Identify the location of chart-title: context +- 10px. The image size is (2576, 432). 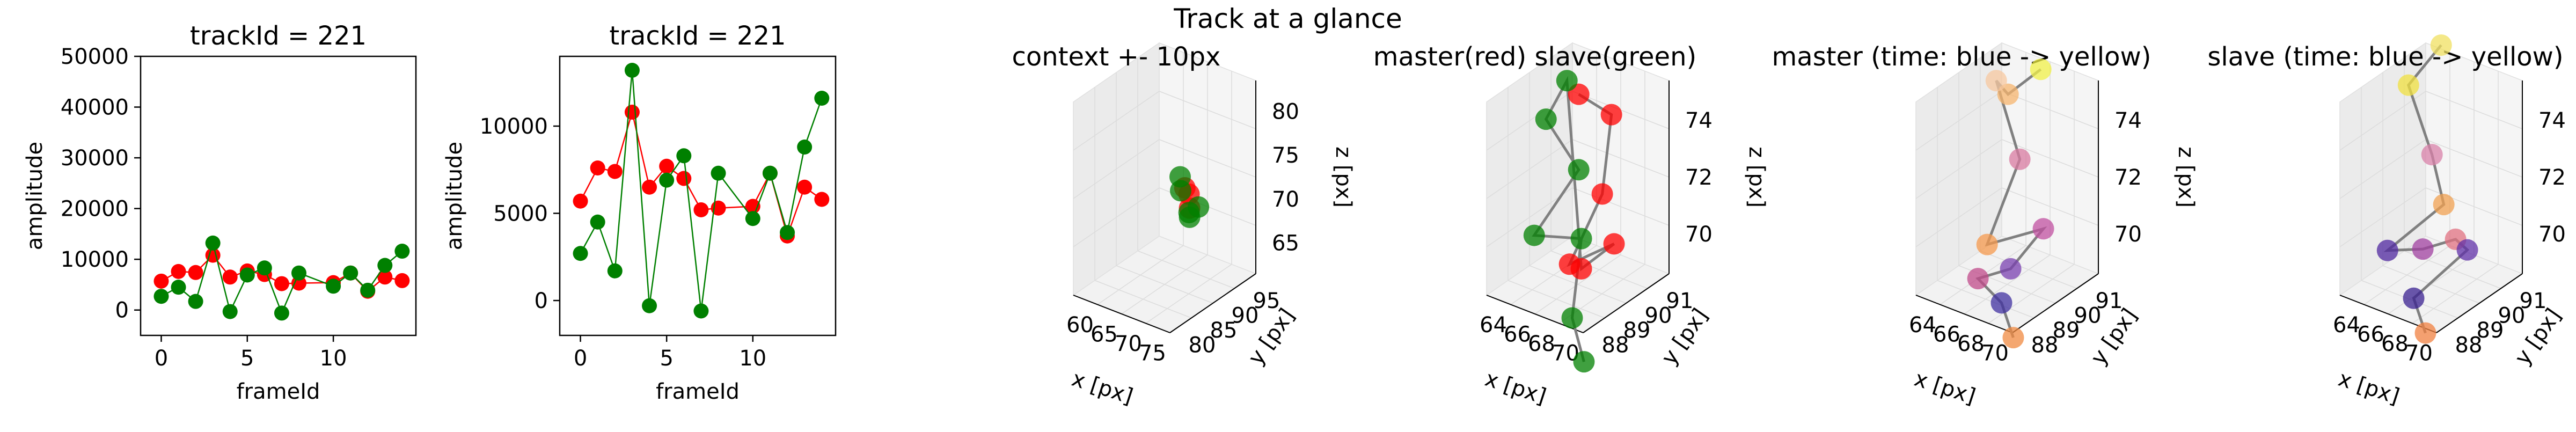
(1116, 57).